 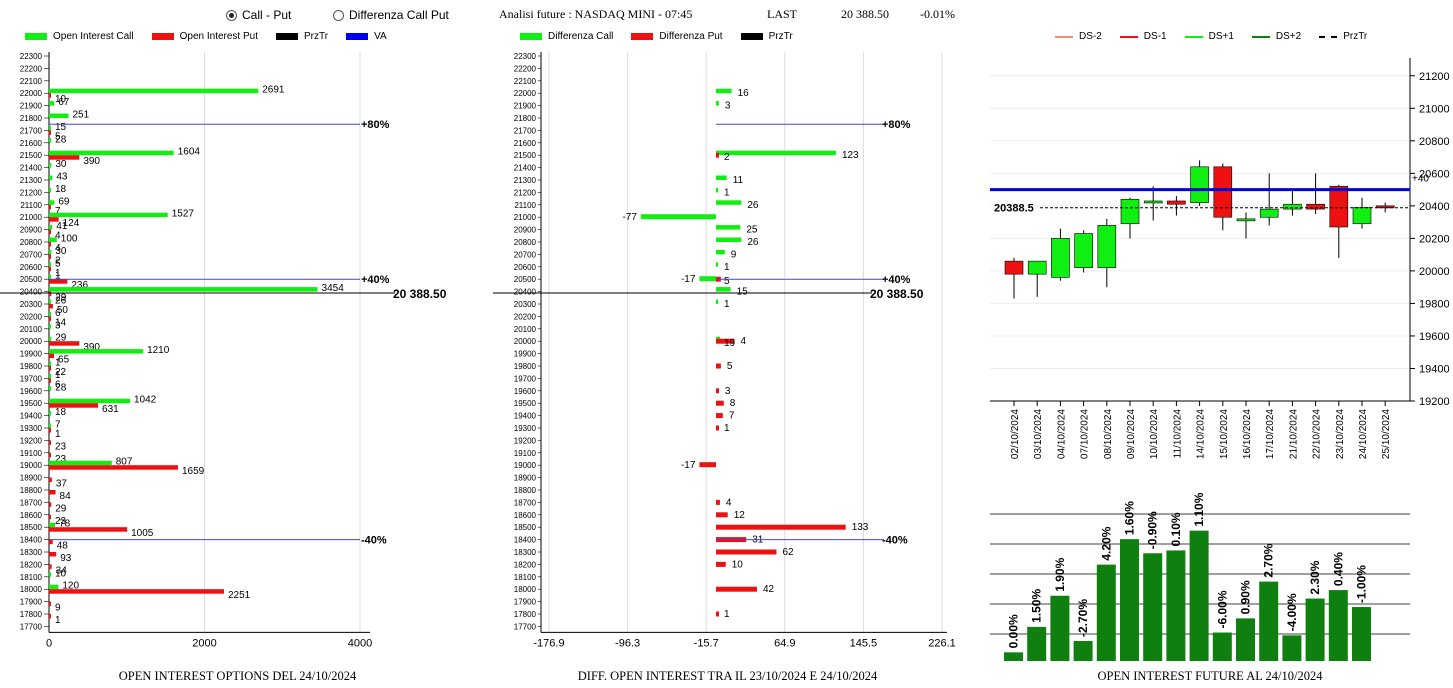 What do you see at coordinates (743, 292) in the screenshot?
I see `diff-value-label: 15` at bounding box center [743, 292].